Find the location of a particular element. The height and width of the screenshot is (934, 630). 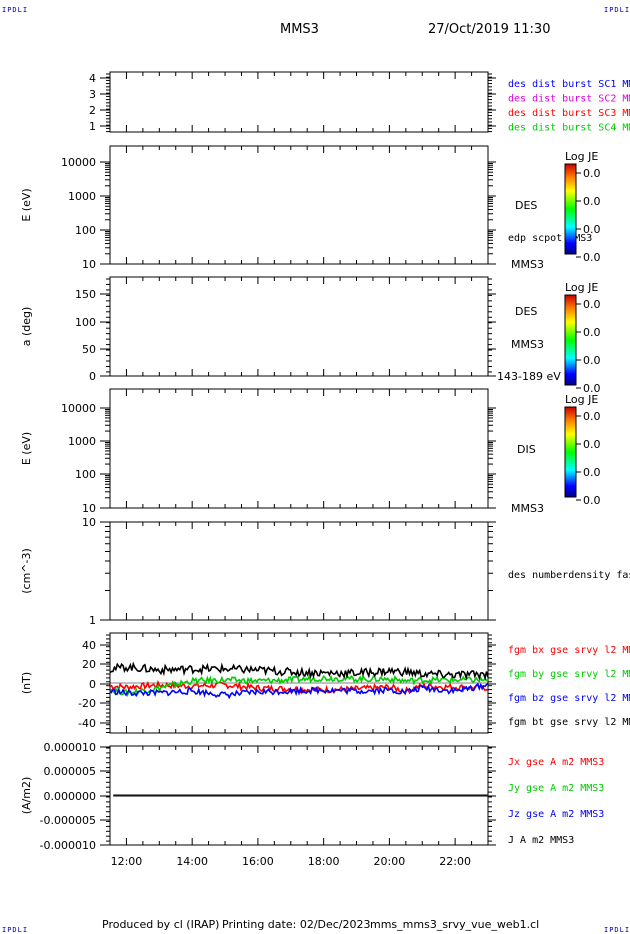

x-tick-label: 20:00 is located at coordinates (390, 861).